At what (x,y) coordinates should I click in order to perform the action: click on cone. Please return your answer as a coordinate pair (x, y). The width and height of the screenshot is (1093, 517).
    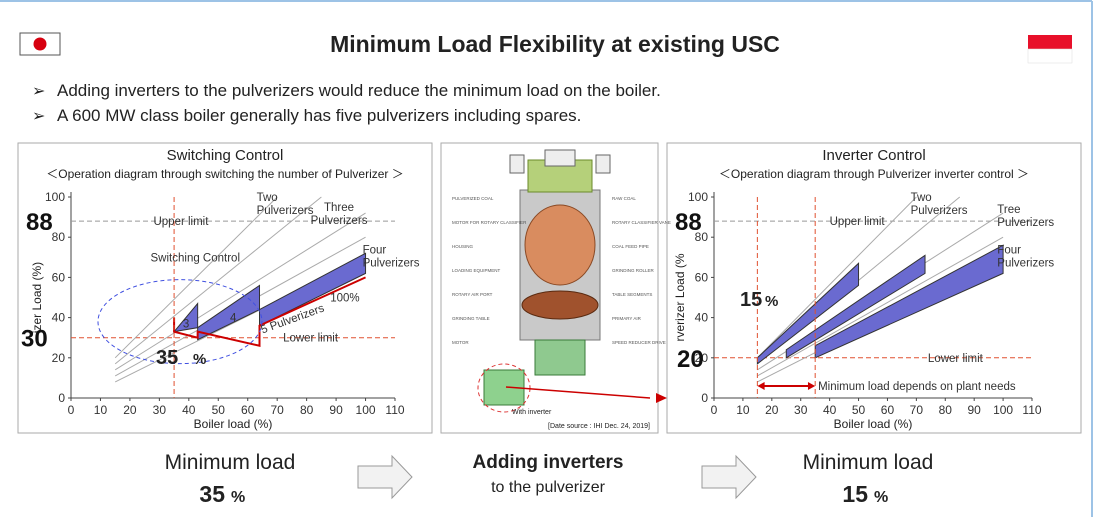
    Looking at the image, I should click on (560, 245).